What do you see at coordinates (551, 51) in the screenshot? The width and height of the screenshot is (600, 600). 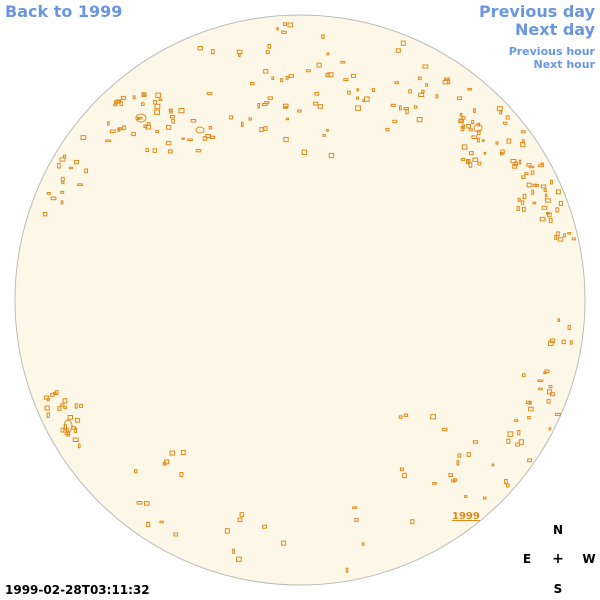 I see `previous-hour-link: Previous hour` at bounding box center [551, 51].